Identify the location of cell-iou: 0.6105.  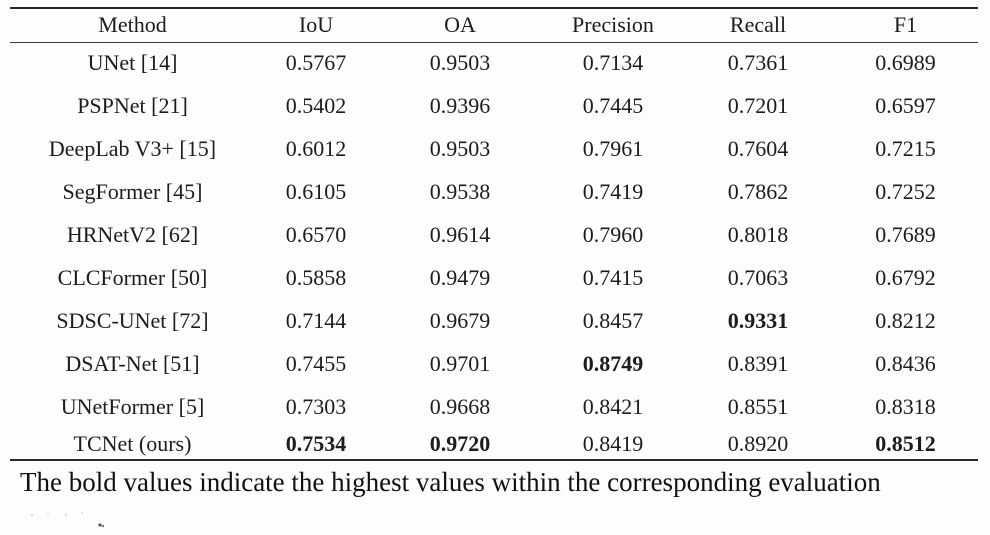
(316, 191).